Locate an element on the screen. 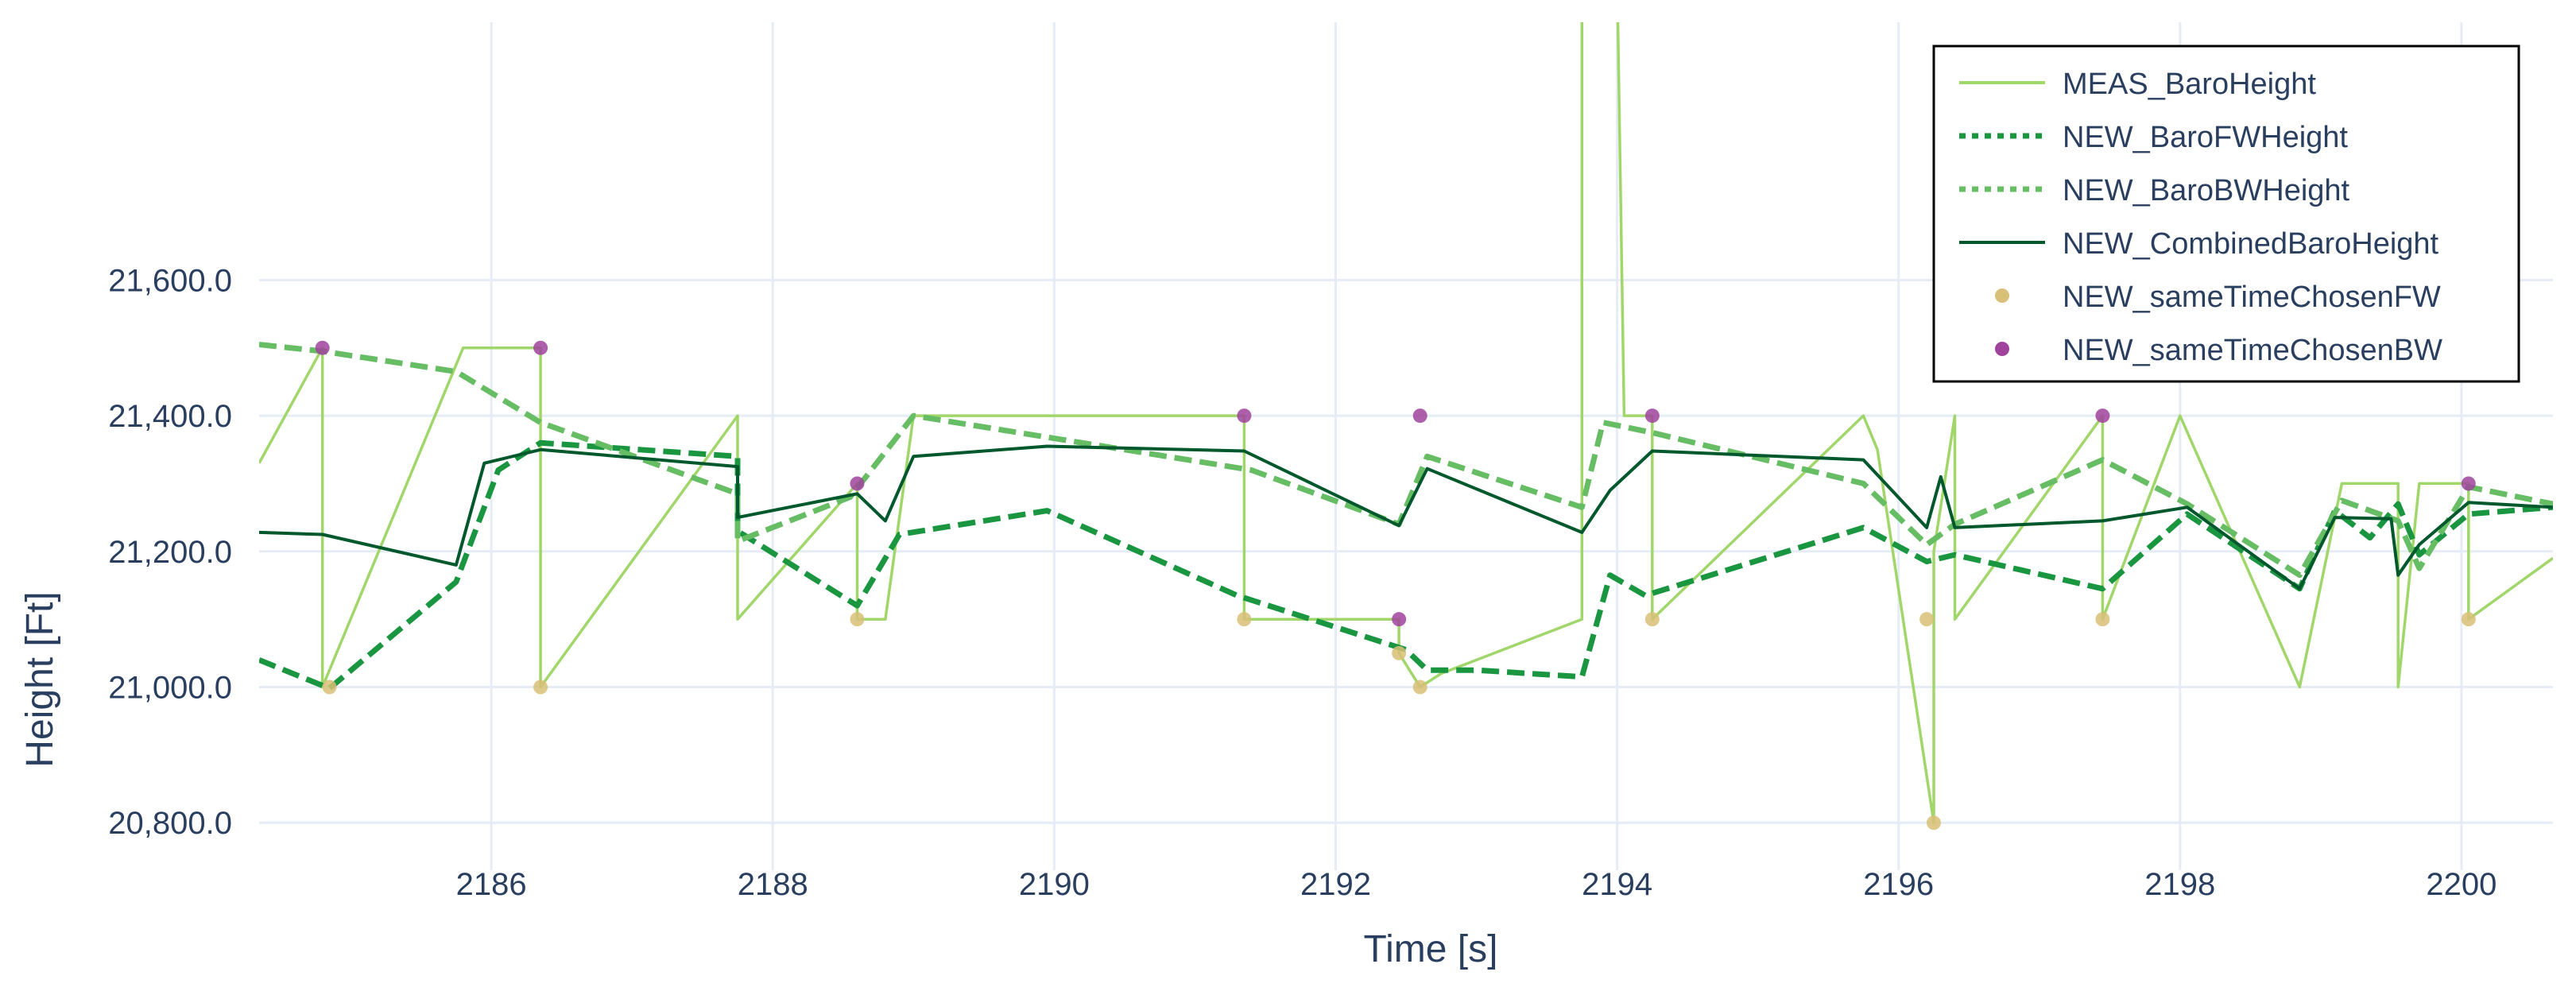 This screenshot has width=2576, height=995. x-tick-label: 2198 is located at coordinates (2179, 884).